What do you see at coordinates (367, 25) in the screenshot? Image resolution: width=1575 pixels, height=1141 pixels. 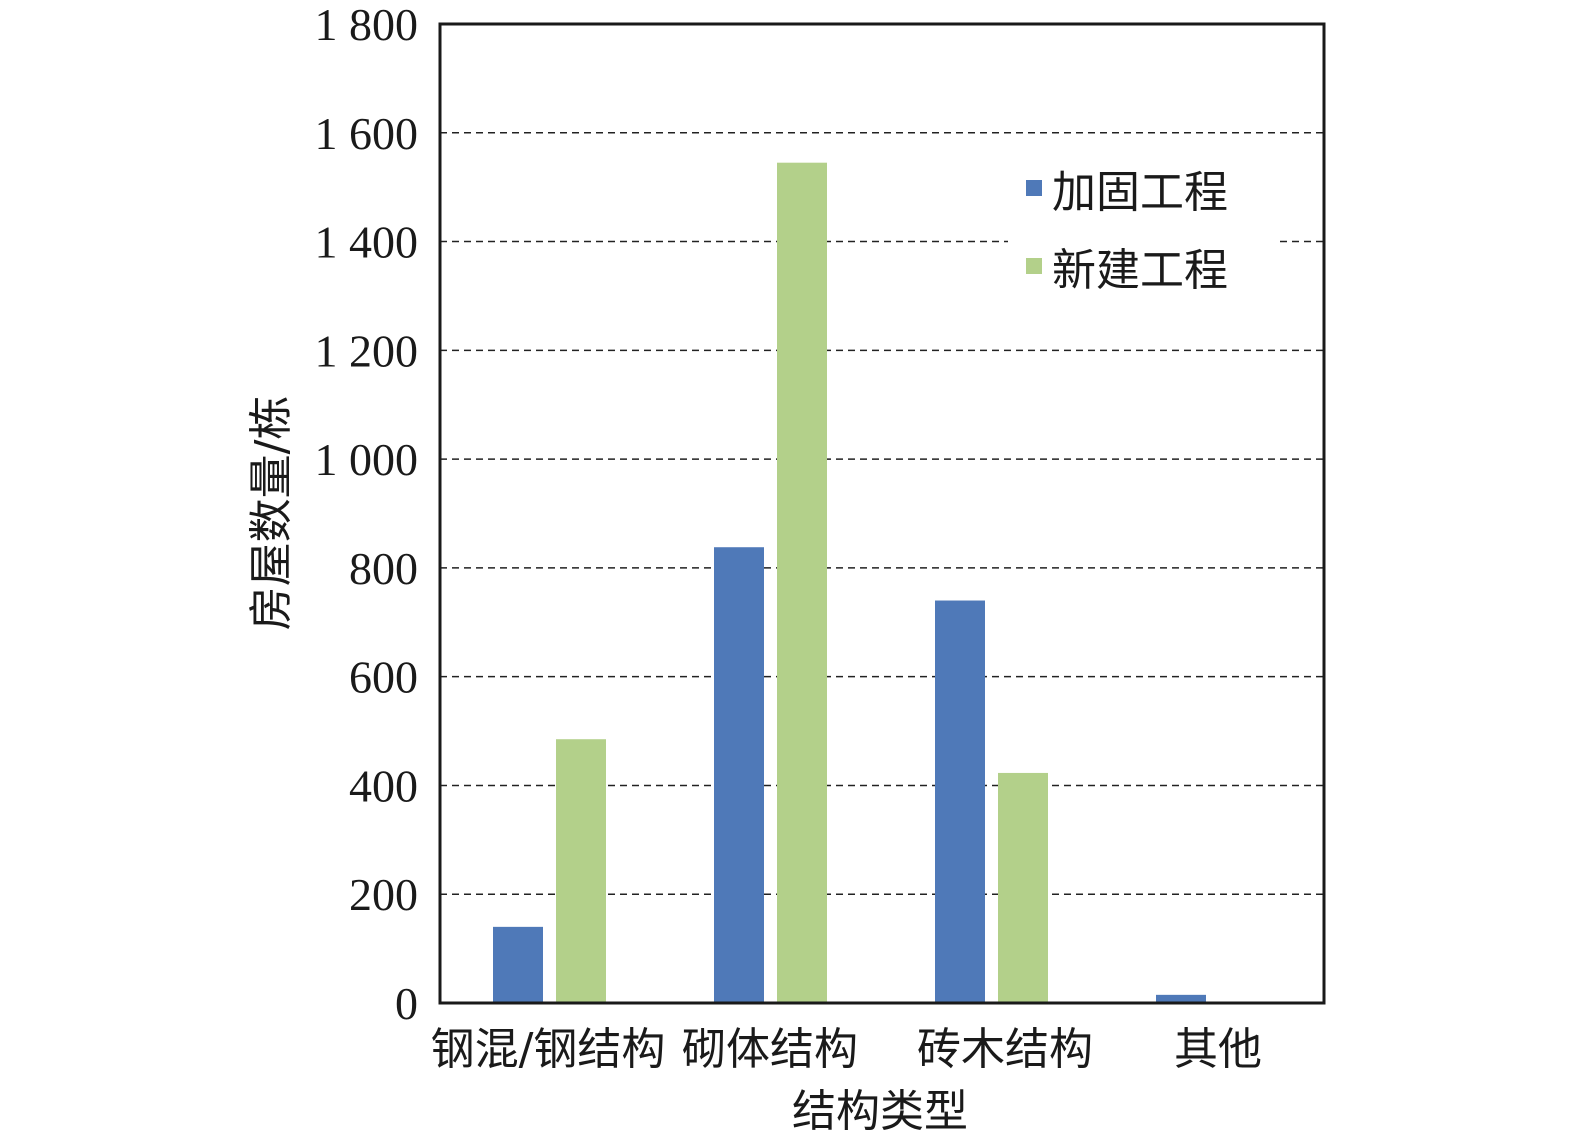 I see `y-tick-label-1800: 1 800` at bounding box center [367, 25].